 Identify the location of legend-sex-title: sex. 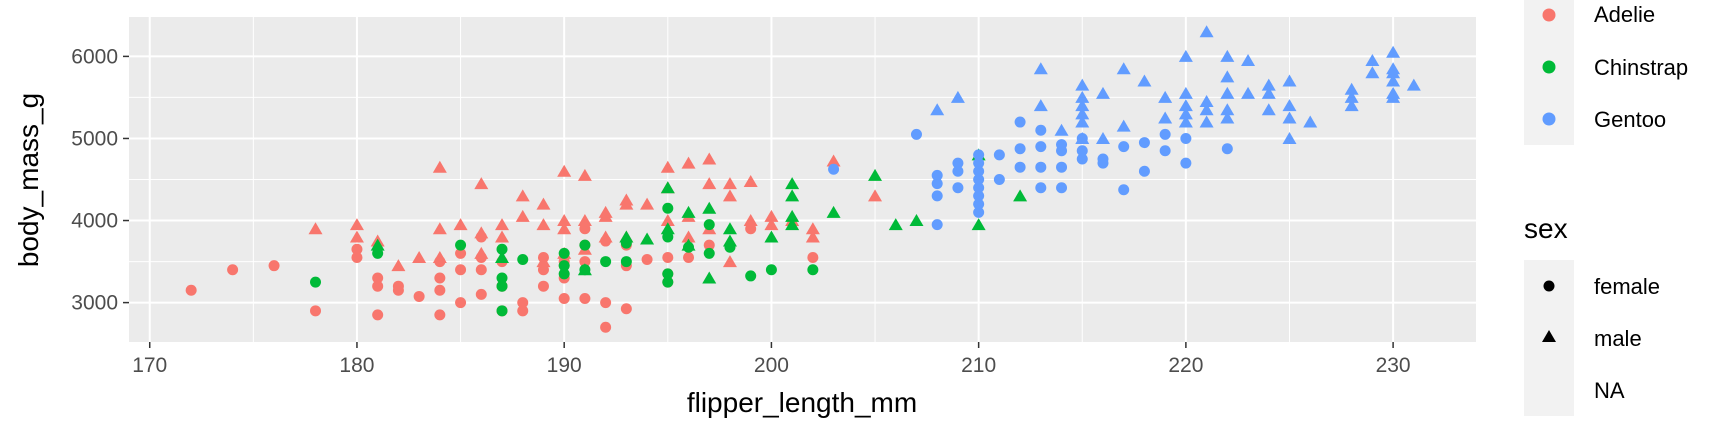
(1546, 228).